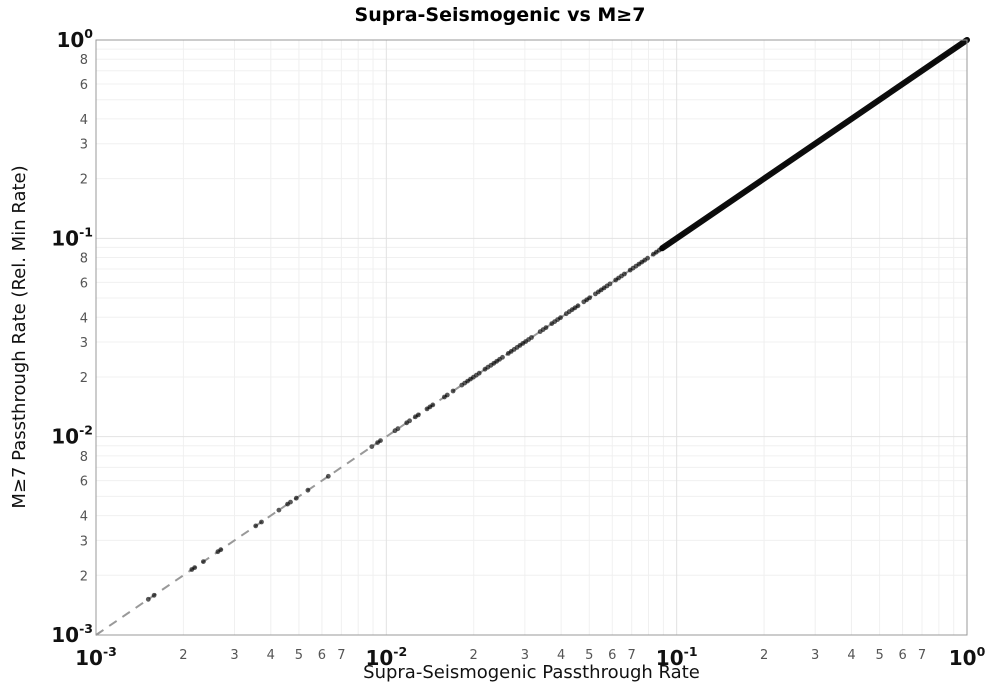 This screenshot has width=1000, height=700. Describe the element at coordinates (500, 15) in the screenshot. I see `chart-title: Supra-Seismogenic vs M≥7` at that location.